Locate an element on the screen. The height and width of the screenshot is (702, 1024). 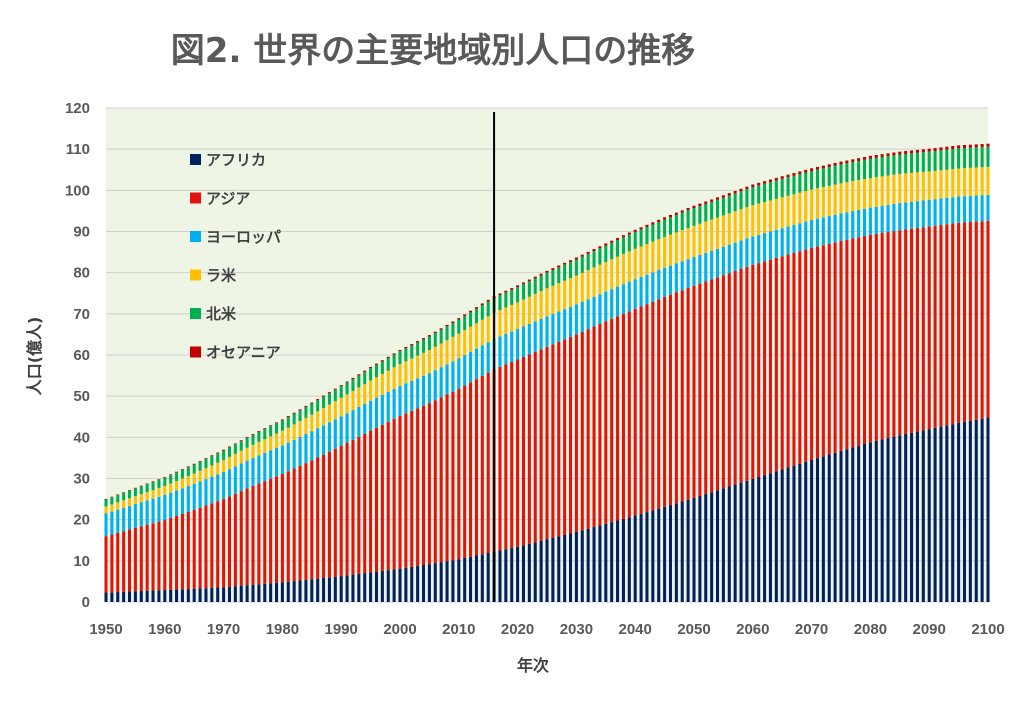
legend-label: アジア is located at coordinates (228, 199).